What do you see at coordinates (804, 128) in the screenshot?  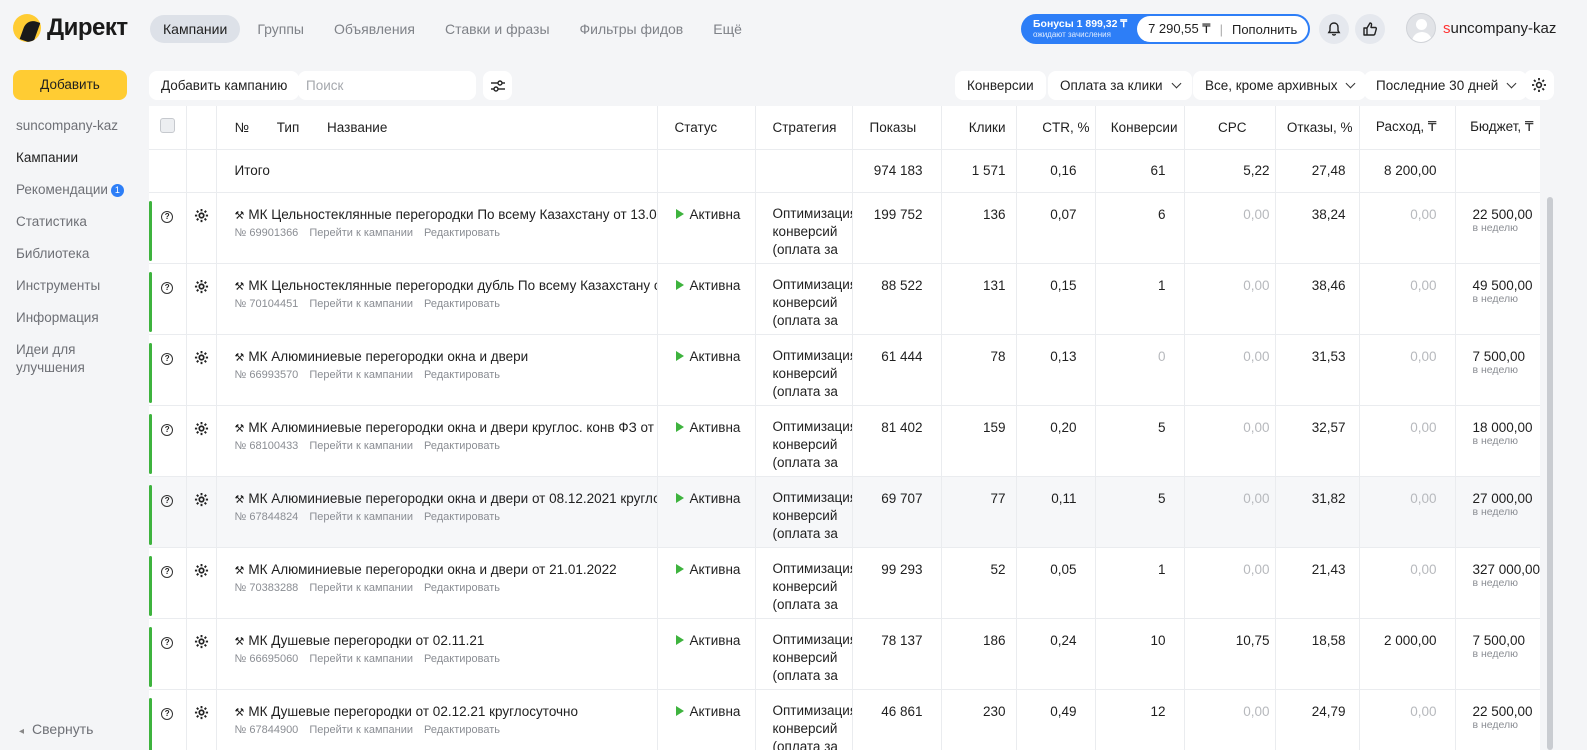 I see `header-strategy: Стратегия` at bounding box center [804, 128].